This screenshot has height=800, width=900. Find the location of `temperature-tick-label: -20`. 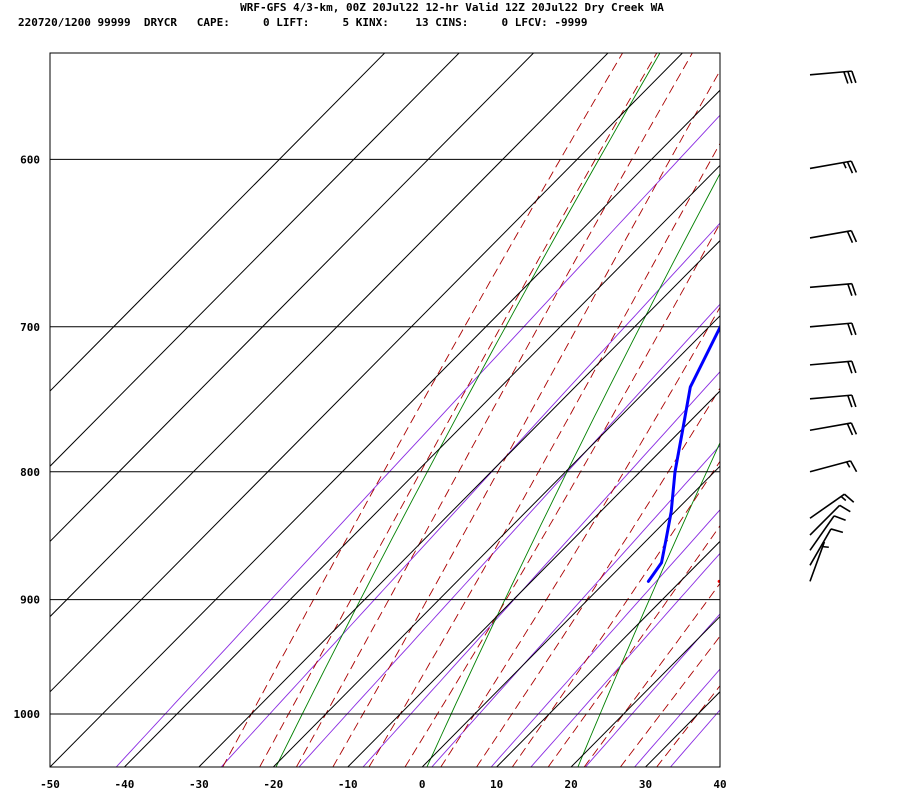

temperature-tick-label: -20 is located at coordinates (273, 784).